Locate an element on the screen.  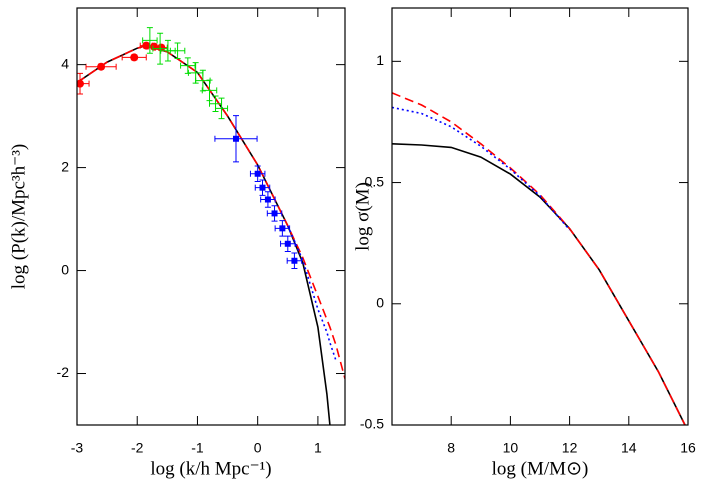
y-tick-label: 0.5 is located at coordinates (375, 181).